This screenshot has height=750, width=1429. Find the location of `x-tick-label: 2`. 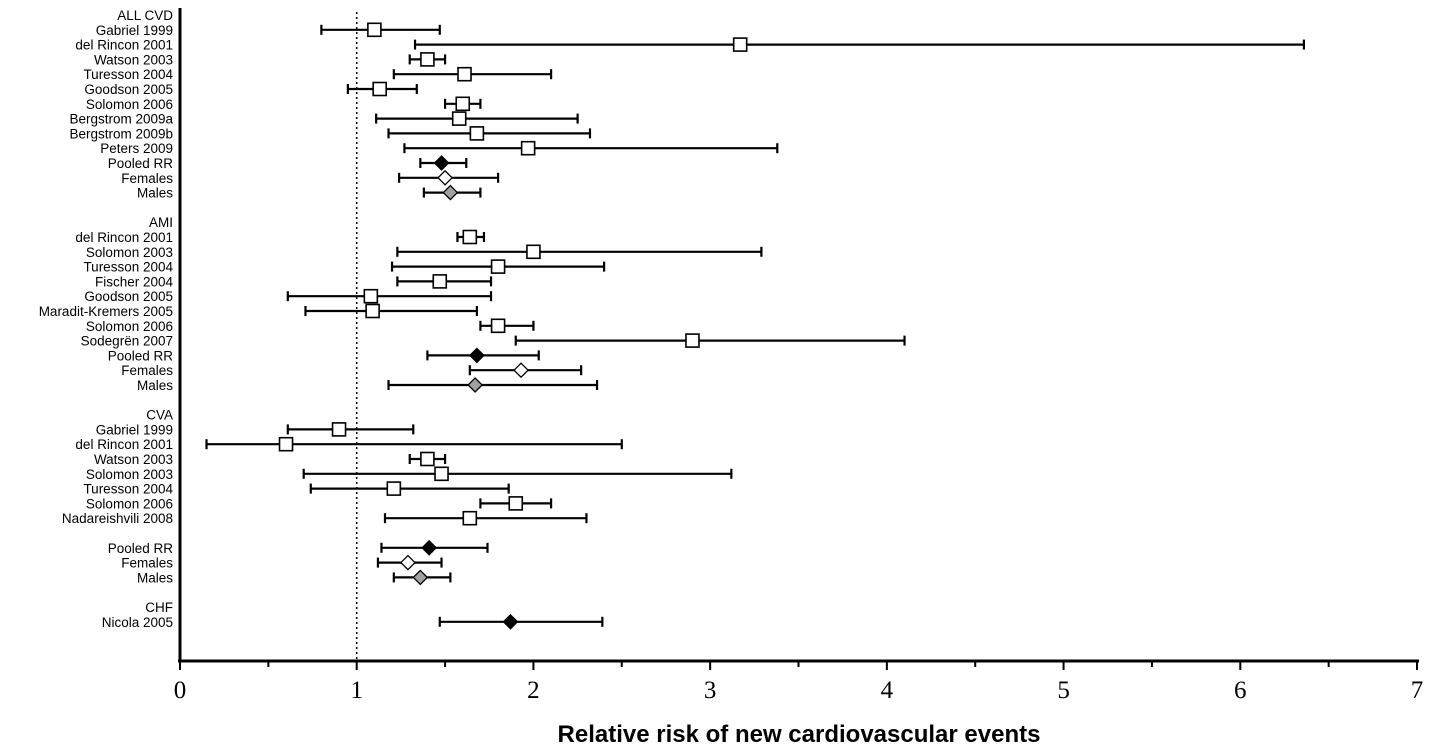

x-tick-label: 2 is located at coordinates (533, 690).